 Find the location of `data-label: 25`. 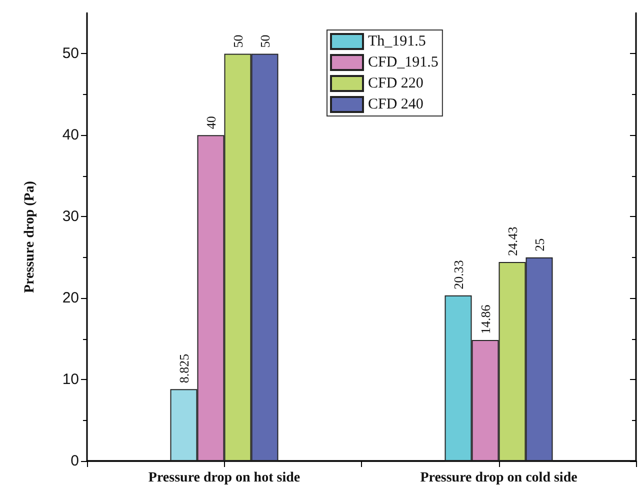

data-label: 25 is located at coordinates (539, 245).